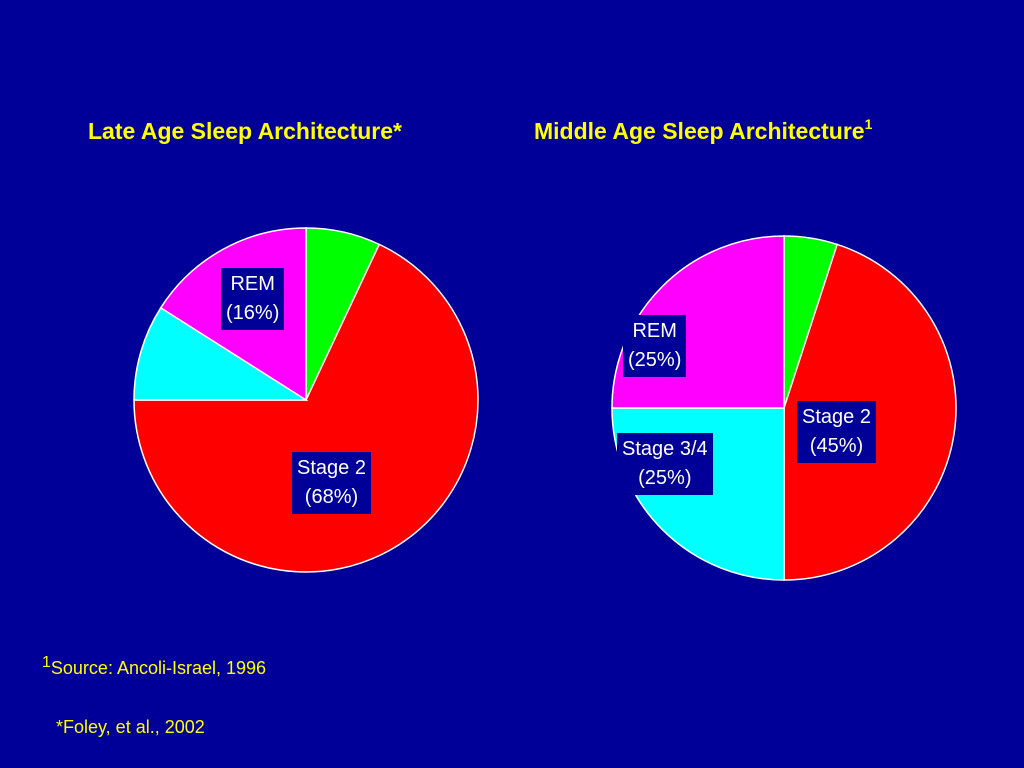  I want to click on source-footnote: 1Source: Ancoli-Israel, 1996, so click(154, 666).